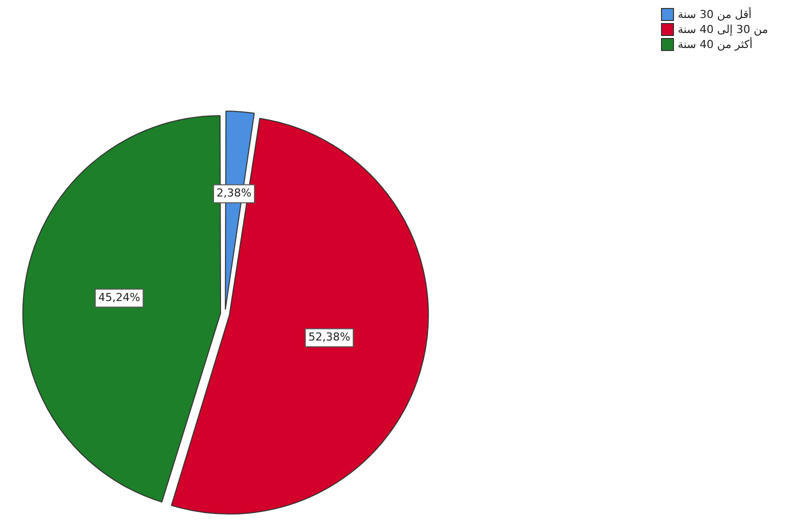 The image size is (798, 523). Describe the element at coordinates (329, 337) in the screenshot. I see `data-label: 52,38%` at that location.